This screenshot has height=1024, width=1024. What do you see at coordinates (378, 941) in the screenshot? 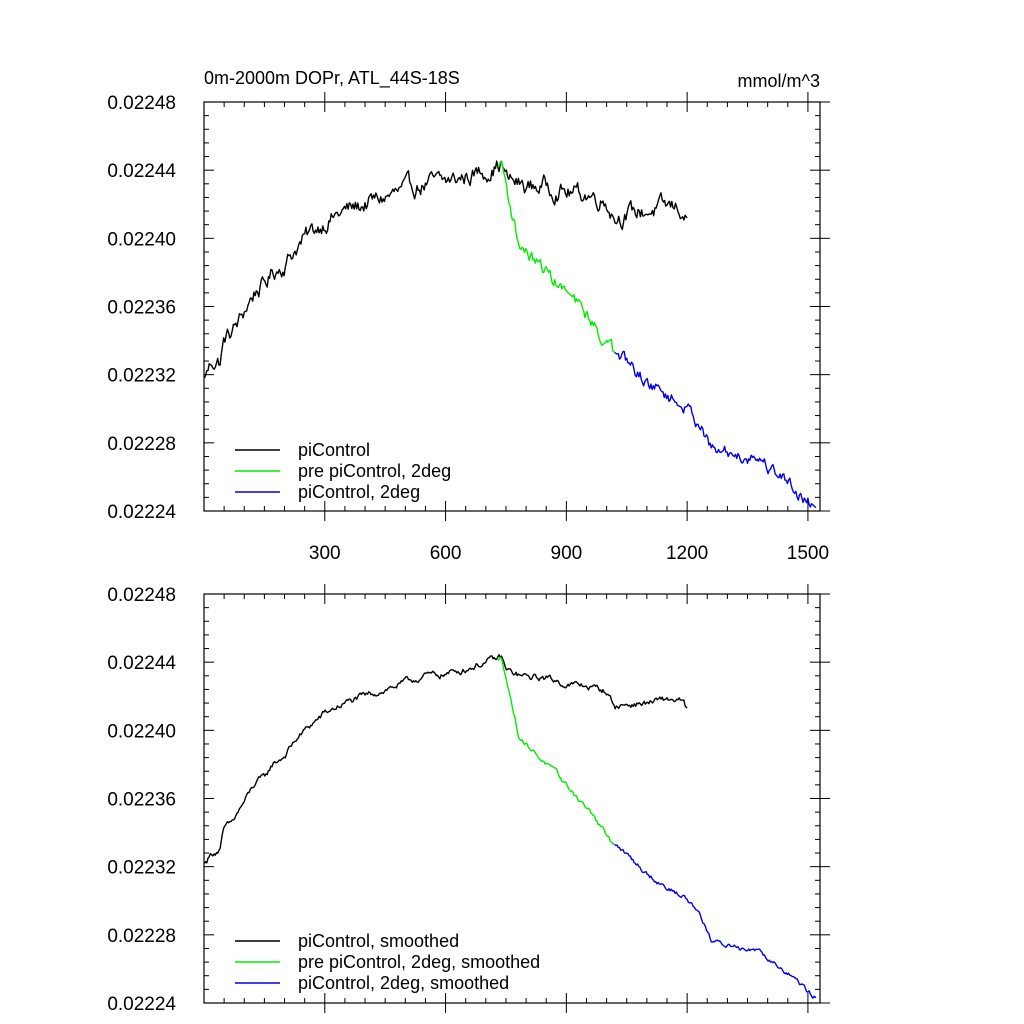
I see `legend-label: piControl, smoothed` at bounding box center [378, 941].